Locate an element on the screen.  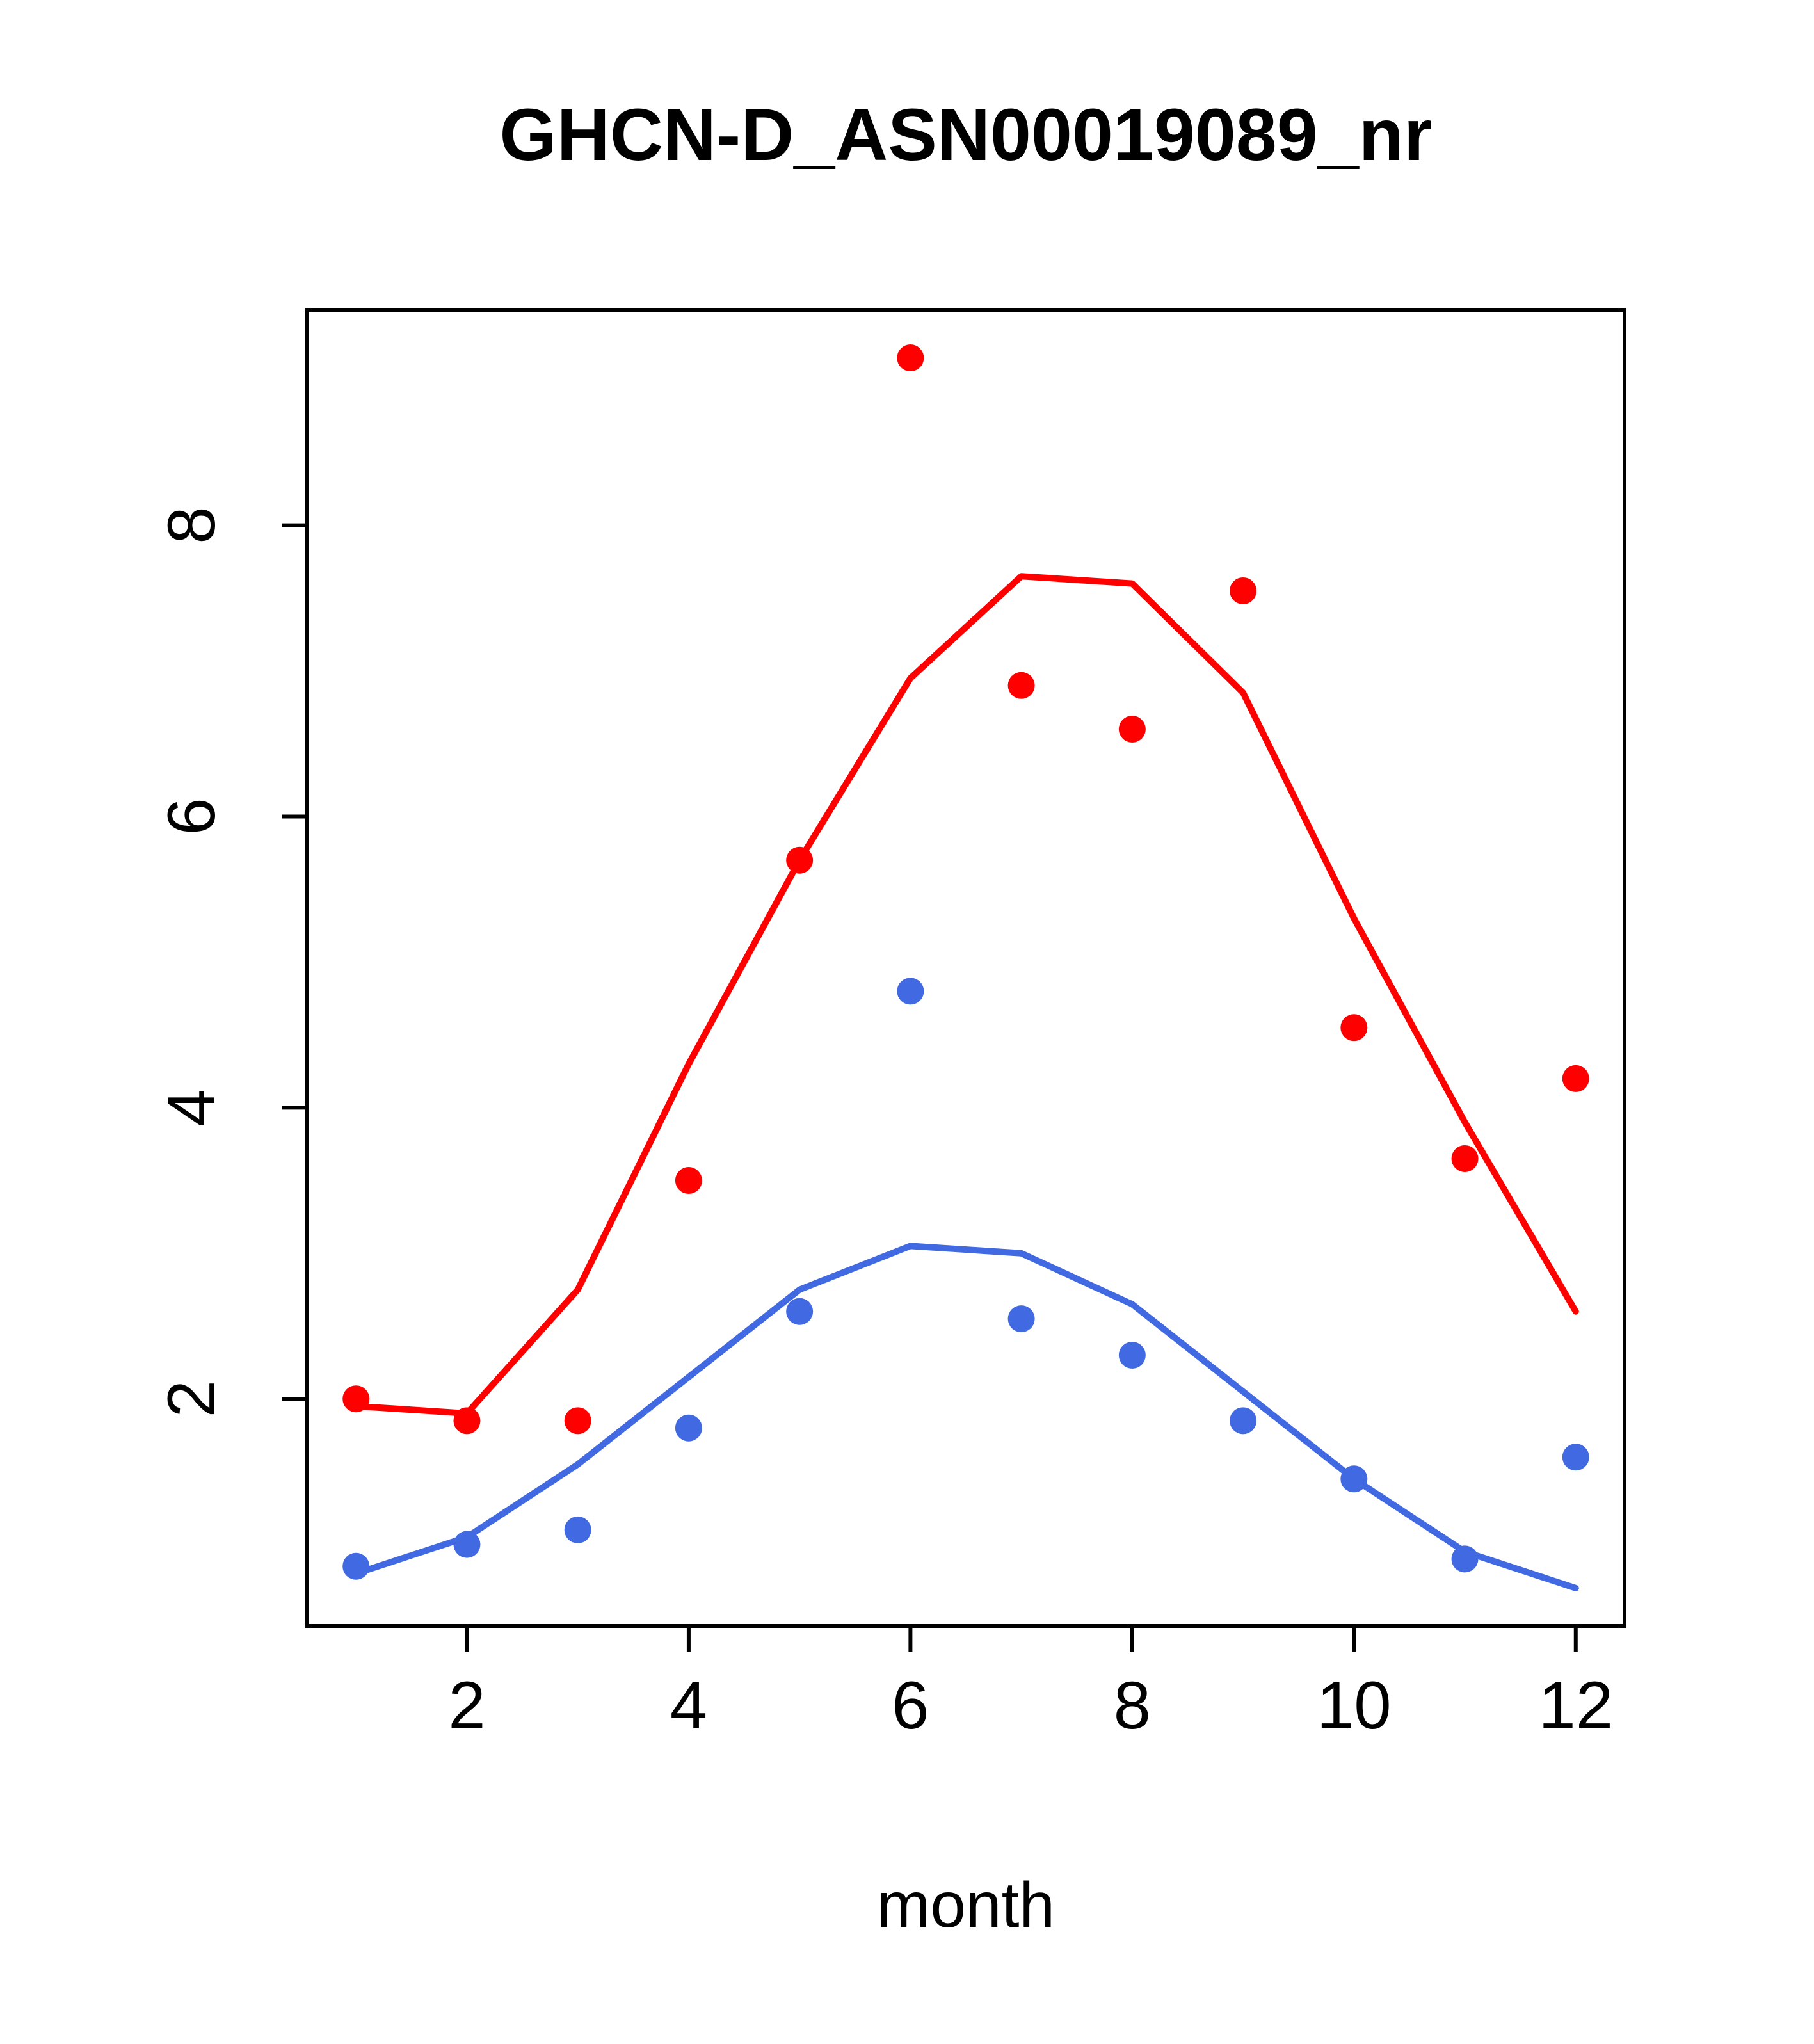
x-axis-label: month is located at coordinates (966, 1905).